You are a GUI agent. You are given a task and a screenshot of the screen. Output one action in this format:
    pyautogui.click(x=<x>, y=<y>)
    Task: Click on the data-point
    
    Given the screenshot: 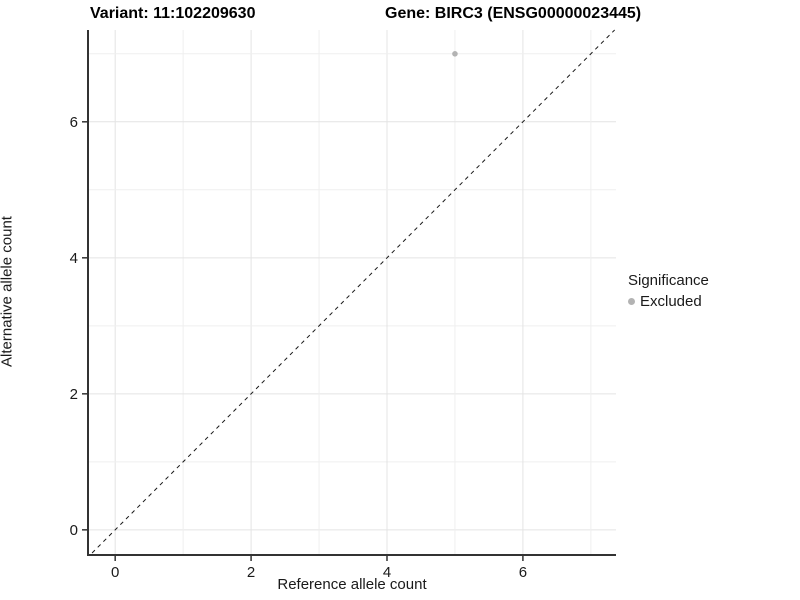 What is the action you would take?
    pyautogui.click(x=455, y=54)
    